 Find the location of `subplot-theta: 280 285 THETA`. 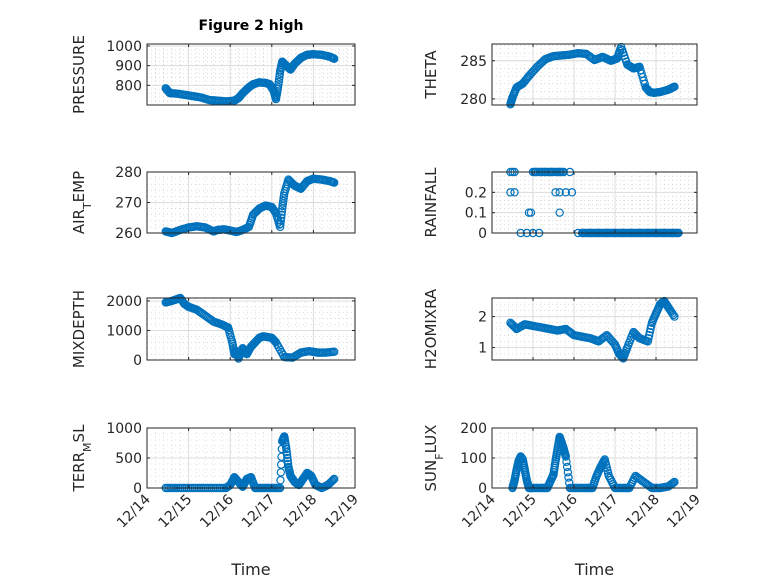

subplot-theta: 280 285 THETA is located at coordinates (560, 75).